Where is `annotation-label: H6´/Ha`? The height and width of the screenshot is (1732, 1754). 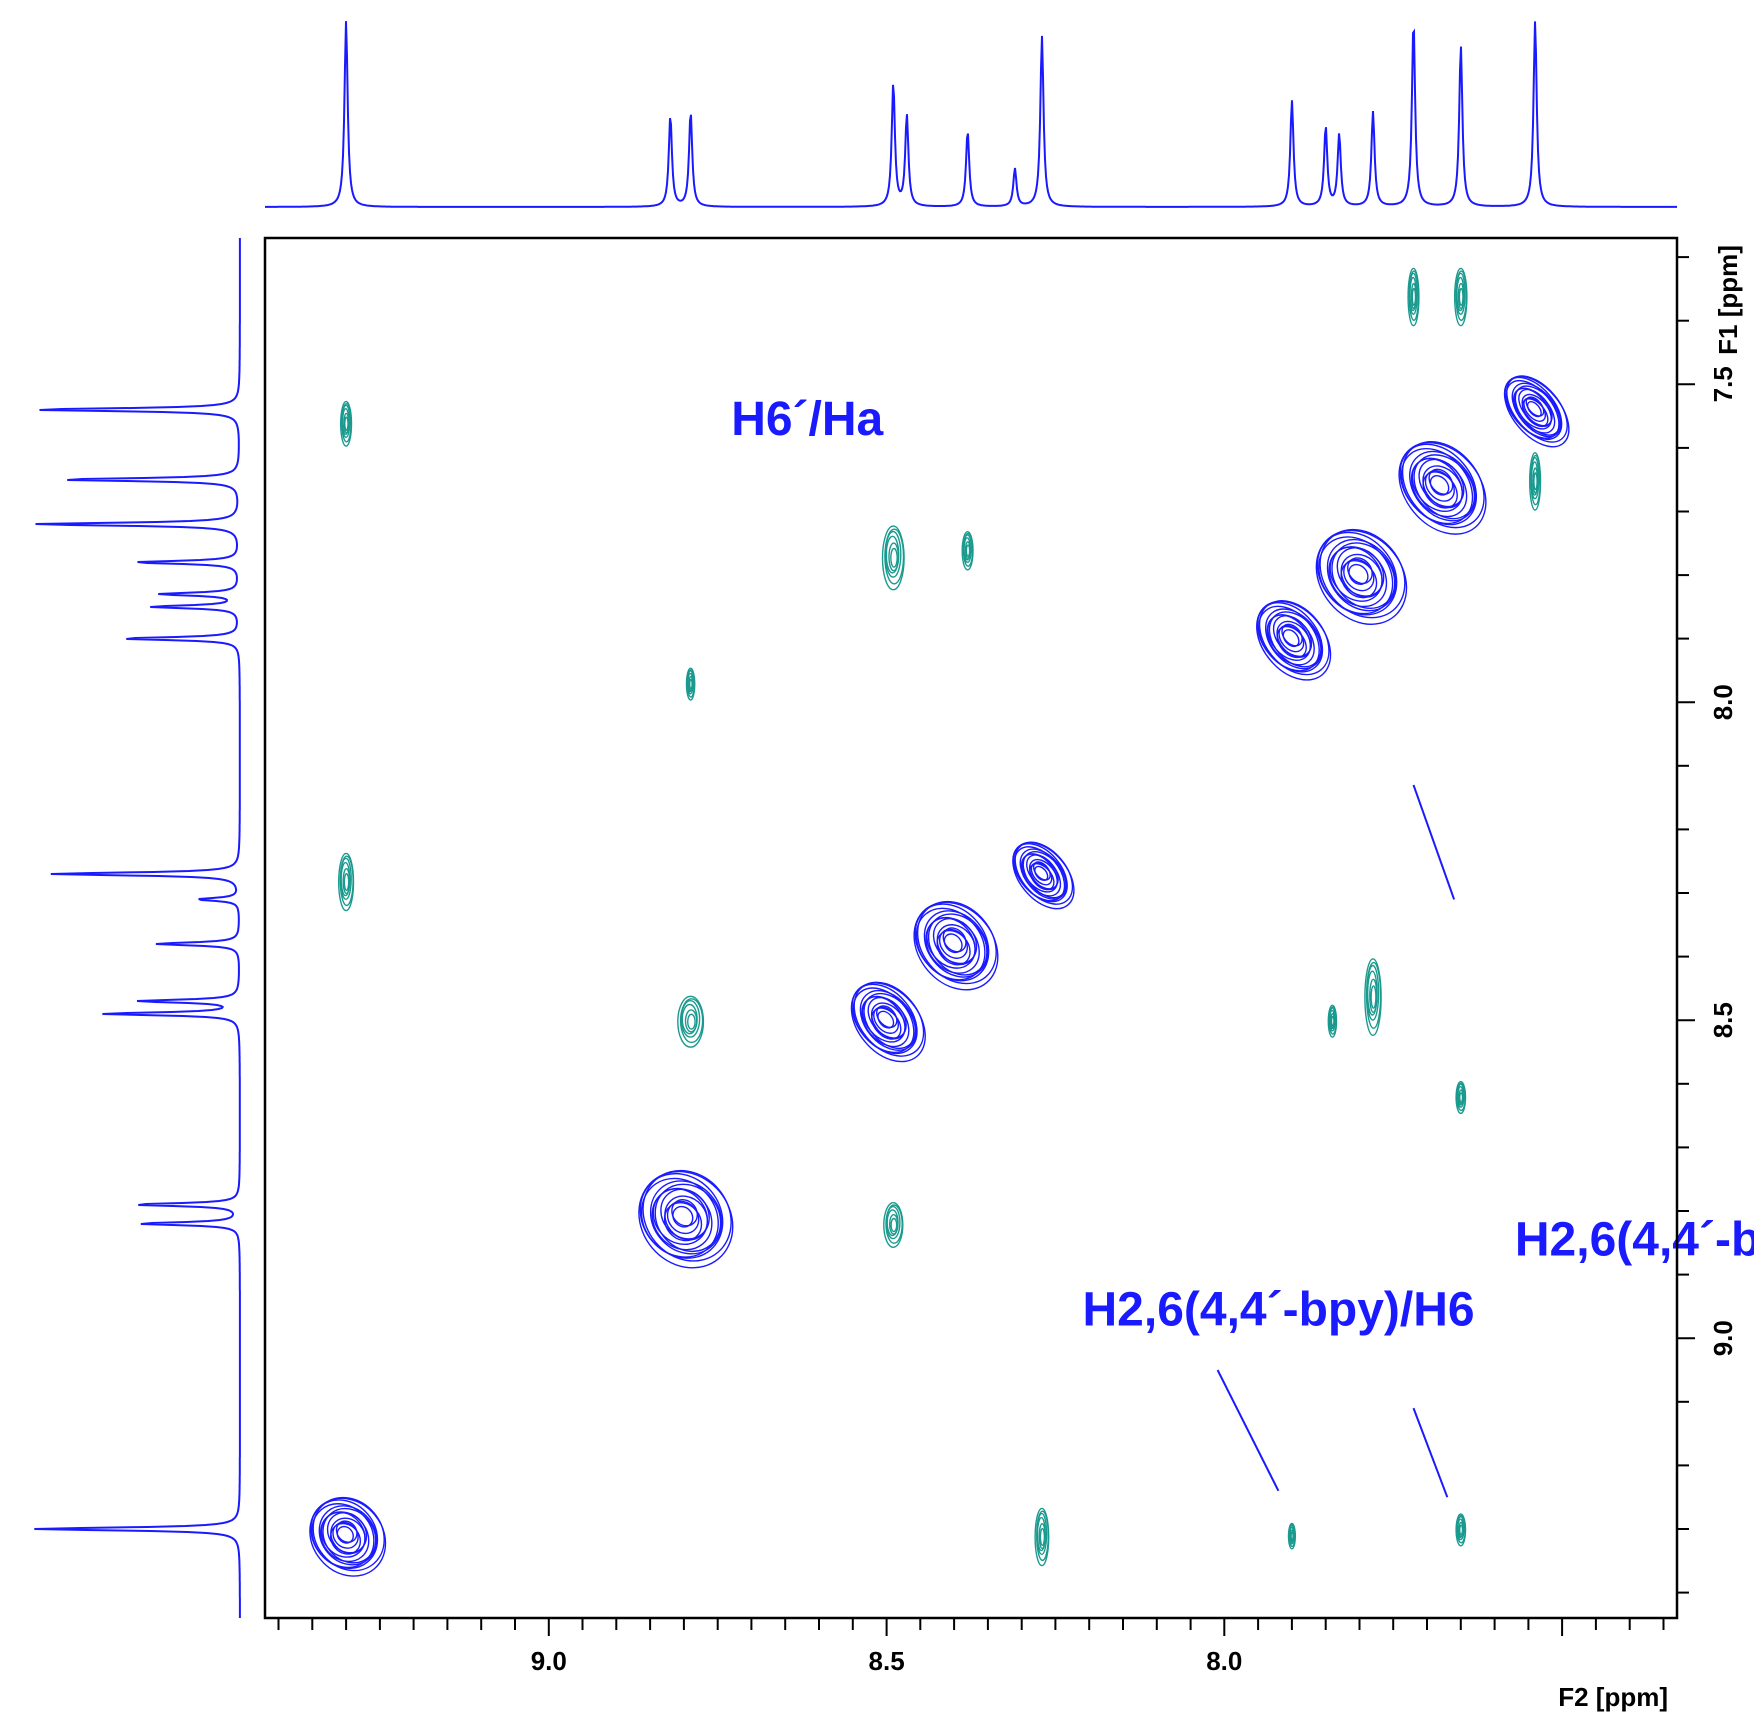 annotation-label: H6´/Ha is located at coordinates (807, 419).